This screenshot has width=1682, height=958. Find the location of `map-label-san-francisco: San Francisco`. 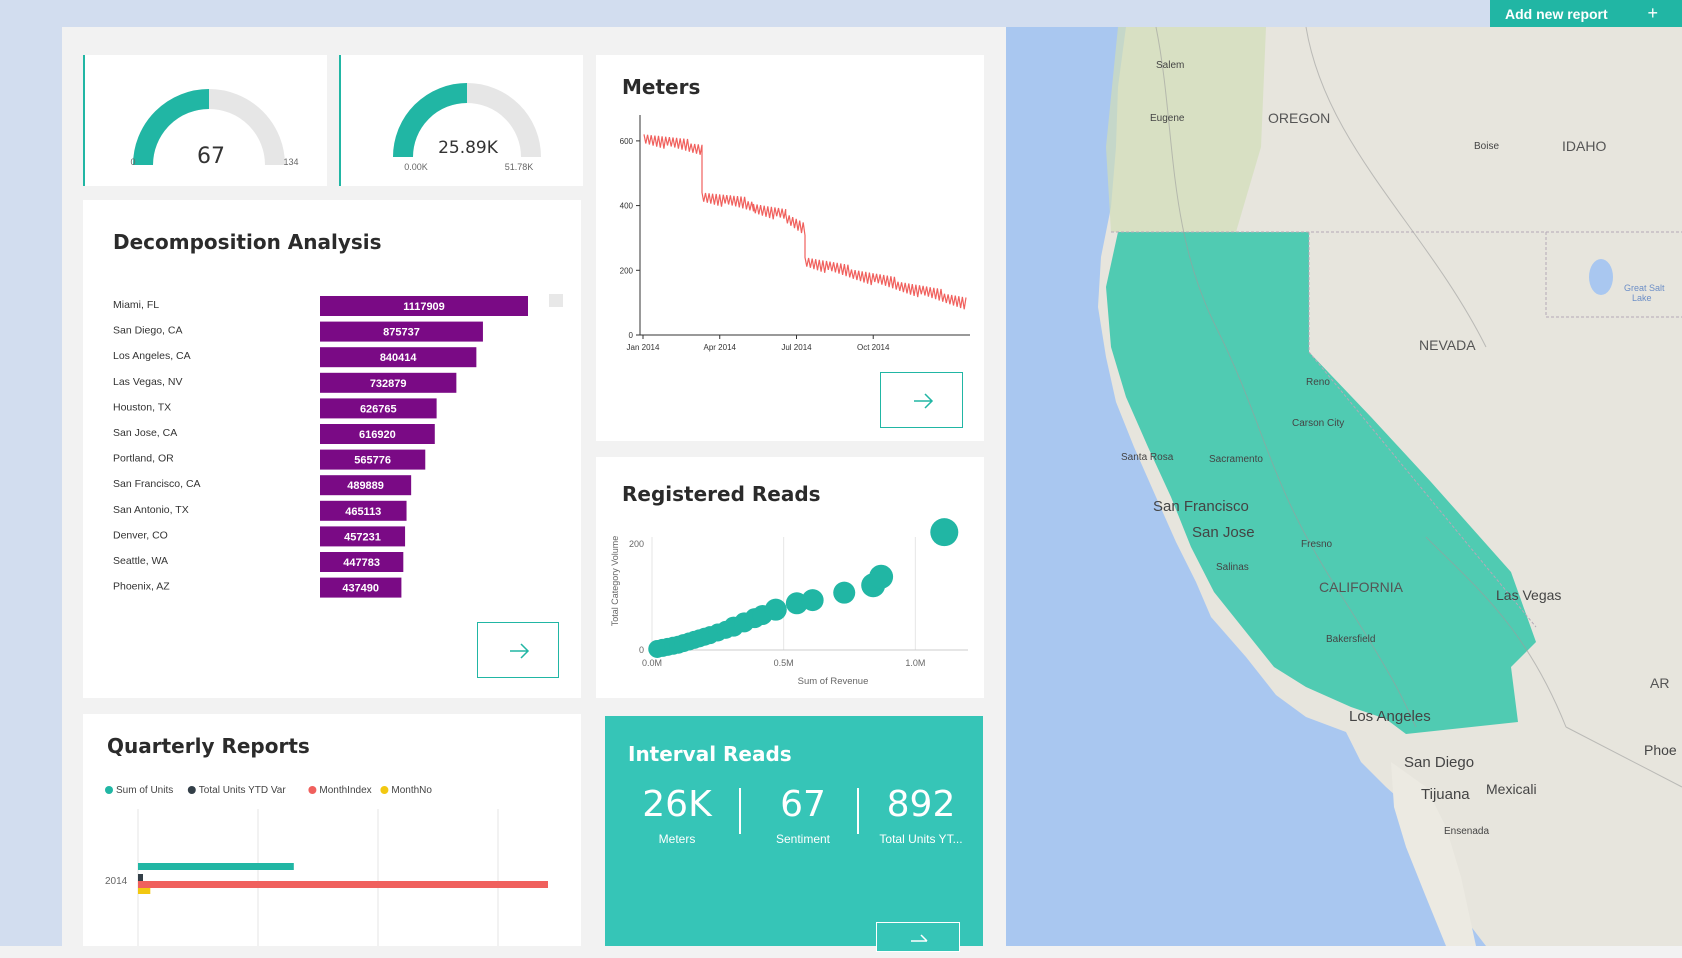

map-label-san-francisco: San Francisco is located at coordinates (1201, 506).